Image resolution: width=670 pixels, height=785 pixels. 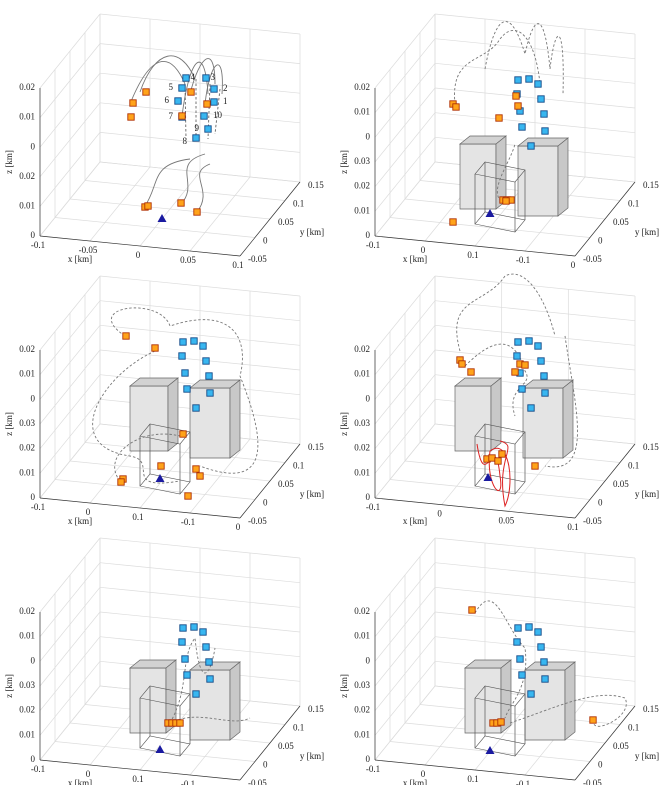 I want to click on x-tick-label: -0.1, so click(x=38, y=245).